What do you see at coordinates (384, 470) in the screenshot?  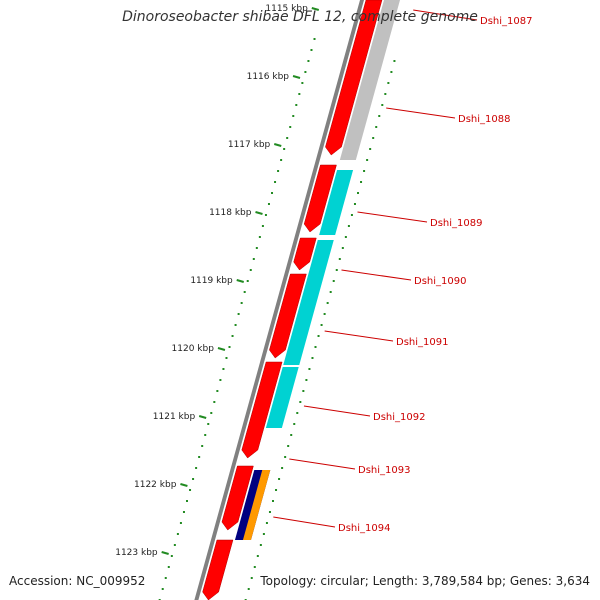 I see `gene-label: Dshi_1093` at bounding box center [384, 470].